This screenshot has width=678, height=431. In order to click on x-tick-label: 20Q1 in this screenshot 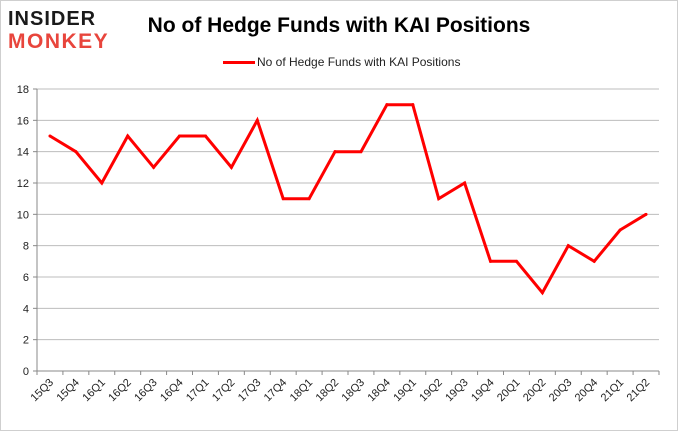, I will do `click(509, 391)`.